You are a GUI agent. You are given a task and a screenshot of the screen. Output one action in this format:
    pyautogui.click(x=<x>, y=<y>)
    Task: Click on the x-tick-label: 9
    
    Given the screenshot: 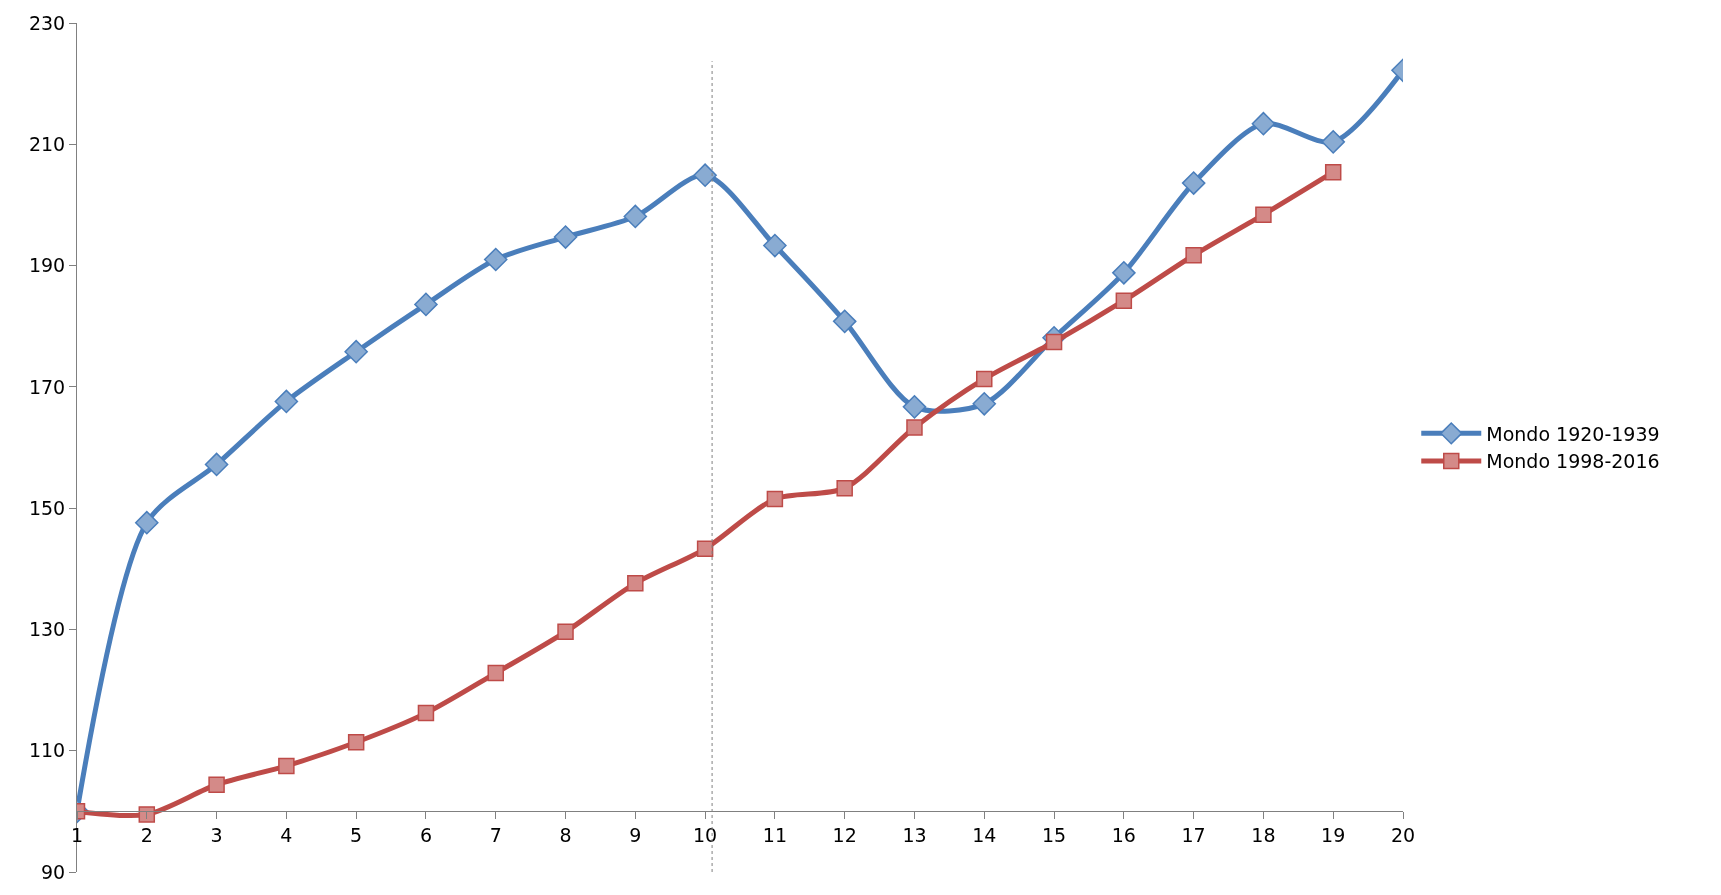 What is the action you would take?
    pyautogui.click(x=635, y=835)
    